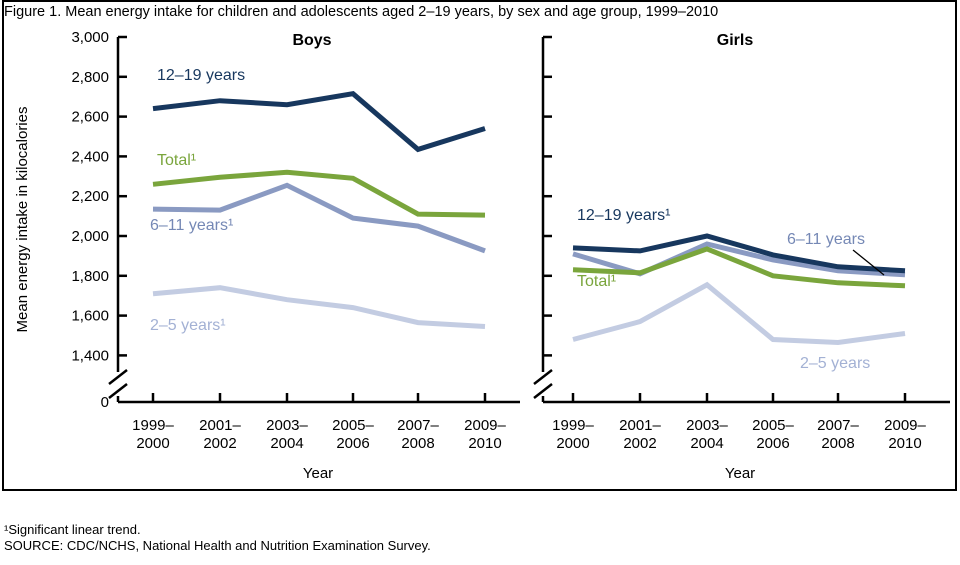 This screenshot has width=960, height=565. I want to click on y-tick-label: 1,800, so click(90, 276).